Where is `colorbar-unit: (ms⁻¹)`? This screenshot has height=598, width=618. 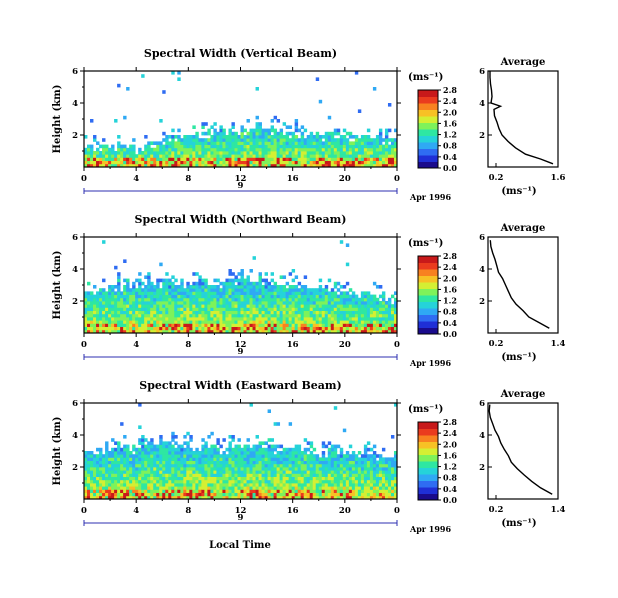
colorbar-unit: (ms⁻¹) is located at coordinates (425, 77).